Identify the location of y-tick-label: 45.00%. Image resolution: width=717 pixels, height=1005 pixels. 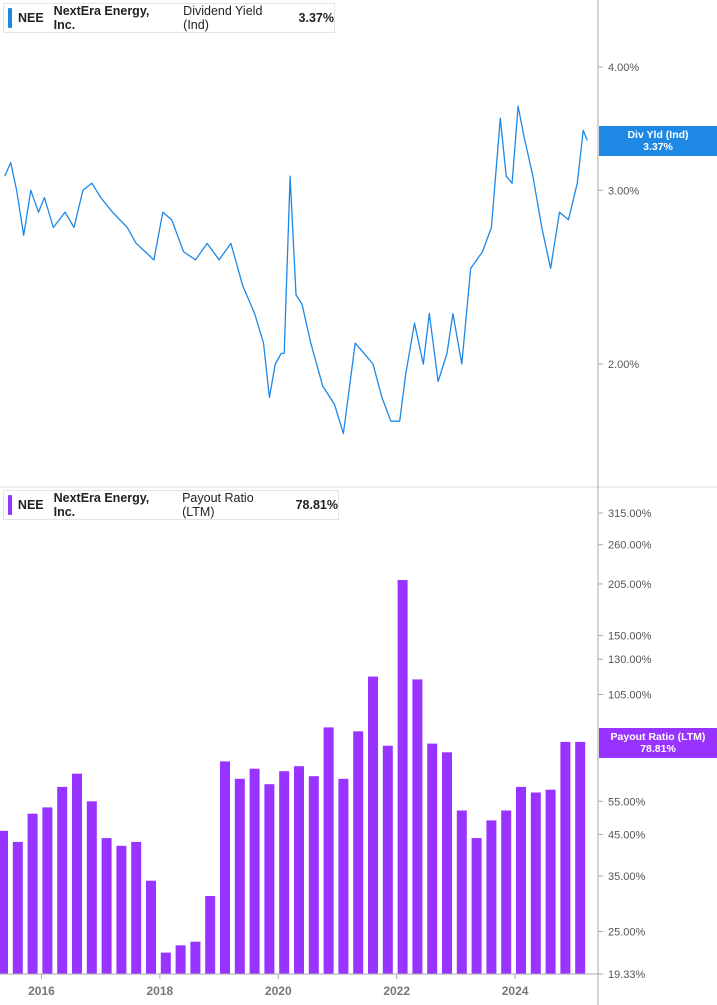
(627, 835).